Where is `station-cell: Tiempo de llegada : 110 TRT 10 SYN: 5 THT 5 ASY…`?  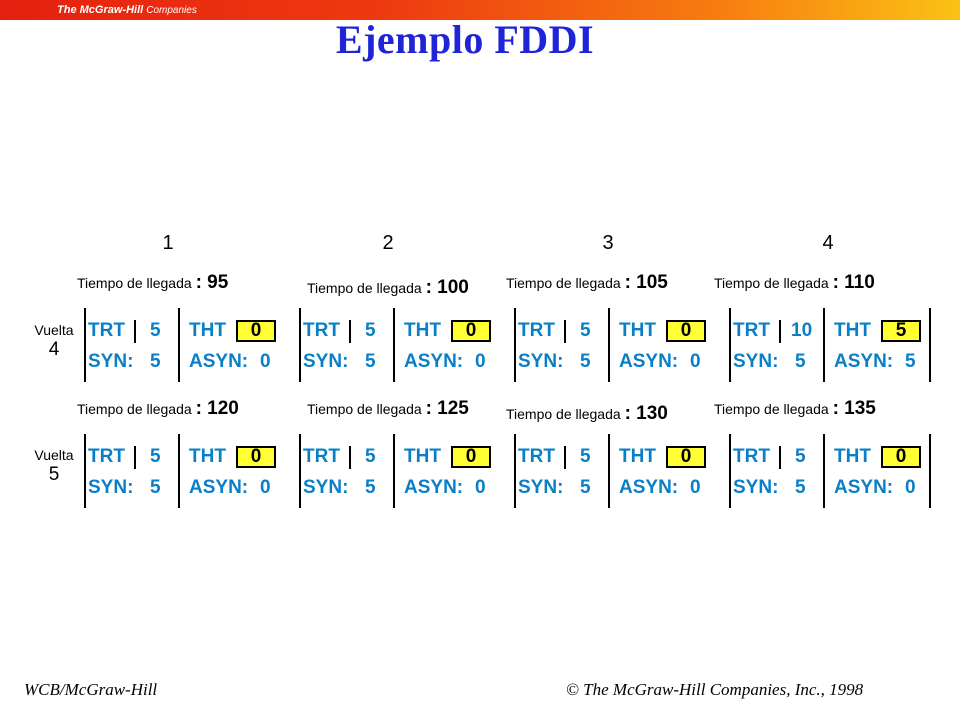 station-cell: Tiempo de llegada : 110 TRT 10 SYN: 5 THT 5 ASY… is located at coordinates (829, 337).